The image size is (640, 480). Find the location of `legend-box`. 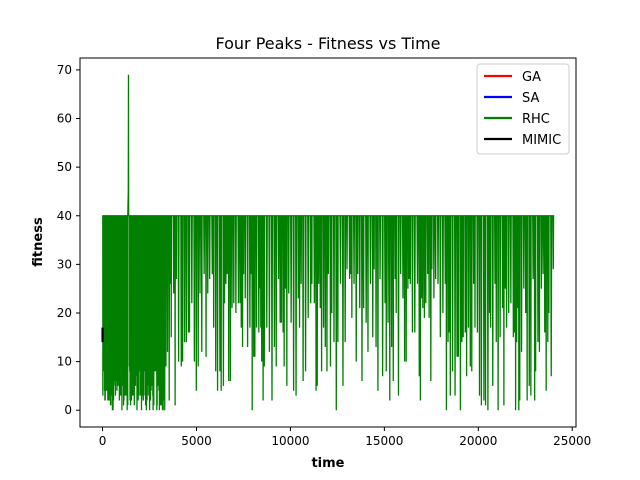

legend-box is located at coordinates (523, 109).